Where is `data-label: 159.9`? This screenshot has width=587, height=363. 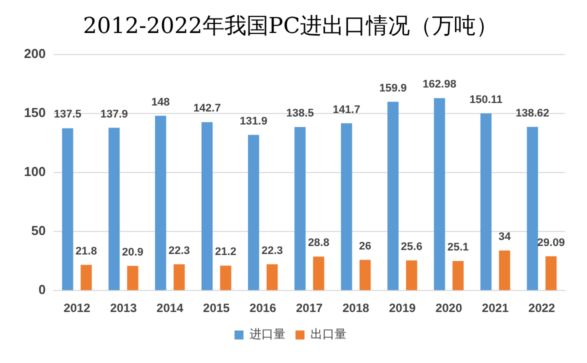 data-label: 159.9 is located at coordinates (393, 88).